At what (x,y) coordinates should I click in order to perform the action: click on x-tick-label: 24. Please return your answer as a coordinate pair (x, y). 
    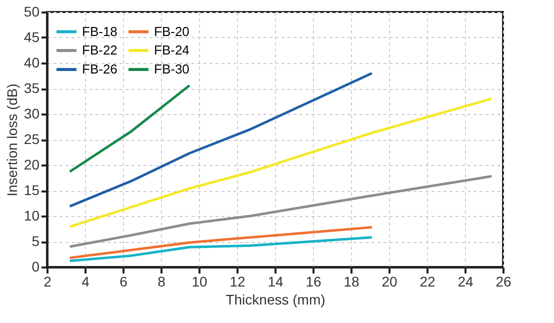
    Looking at the image, I should click on (466, 282).